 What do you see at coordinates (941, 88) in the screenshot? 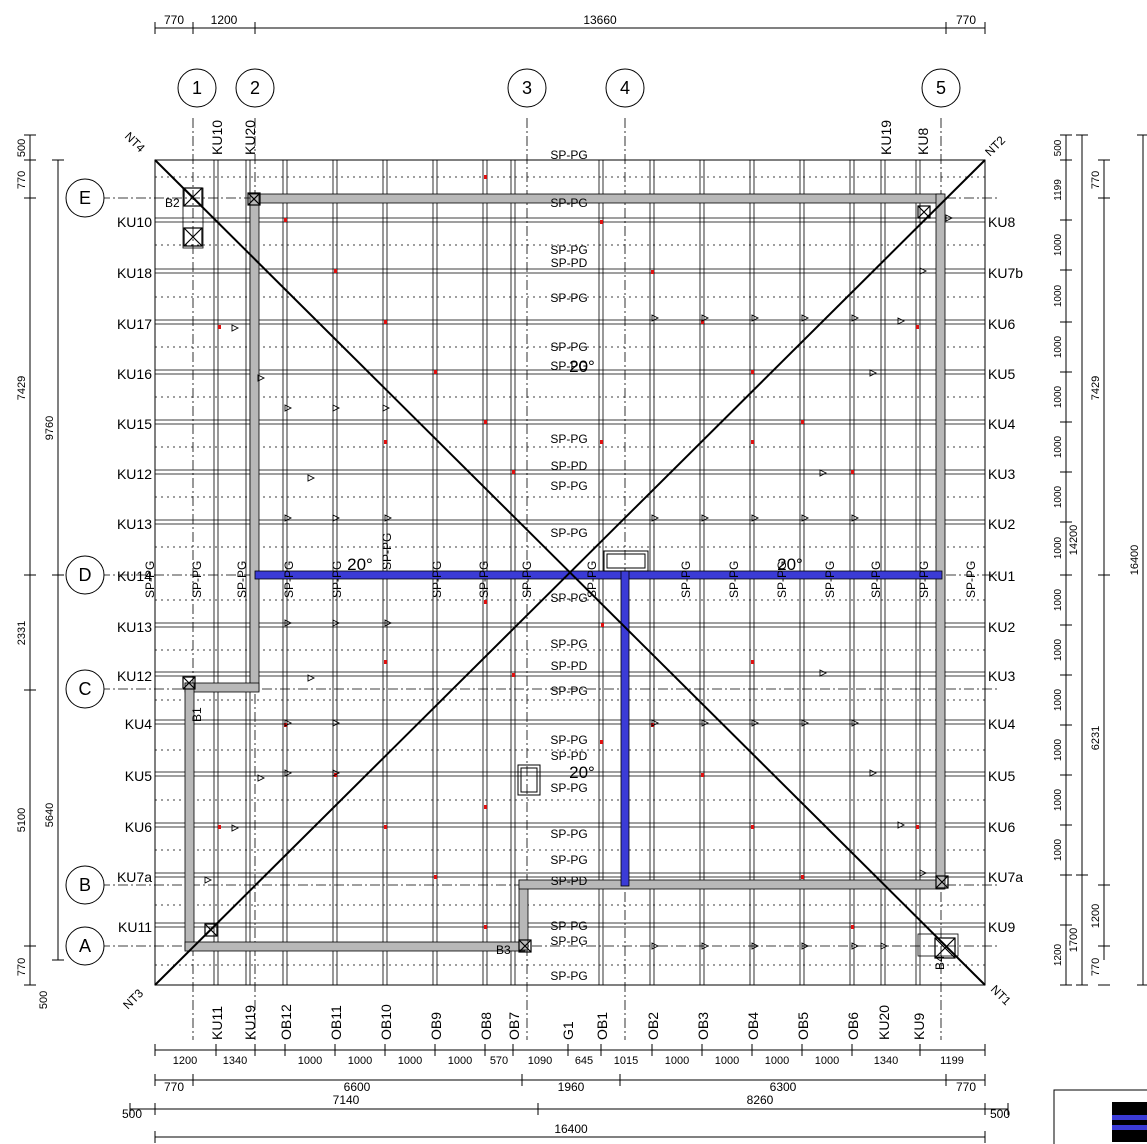
I see `axis-bubble: 5` at bounding box center [941, 88].